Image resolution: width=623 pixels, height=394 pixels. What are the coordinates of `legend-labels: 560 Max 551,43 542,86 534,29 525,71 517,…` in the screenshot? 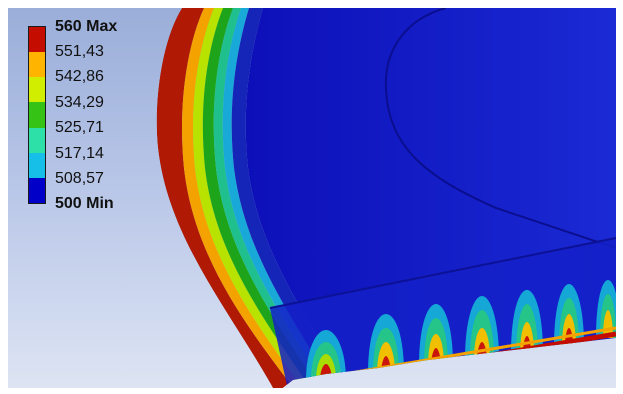 It's located at (100, 119).